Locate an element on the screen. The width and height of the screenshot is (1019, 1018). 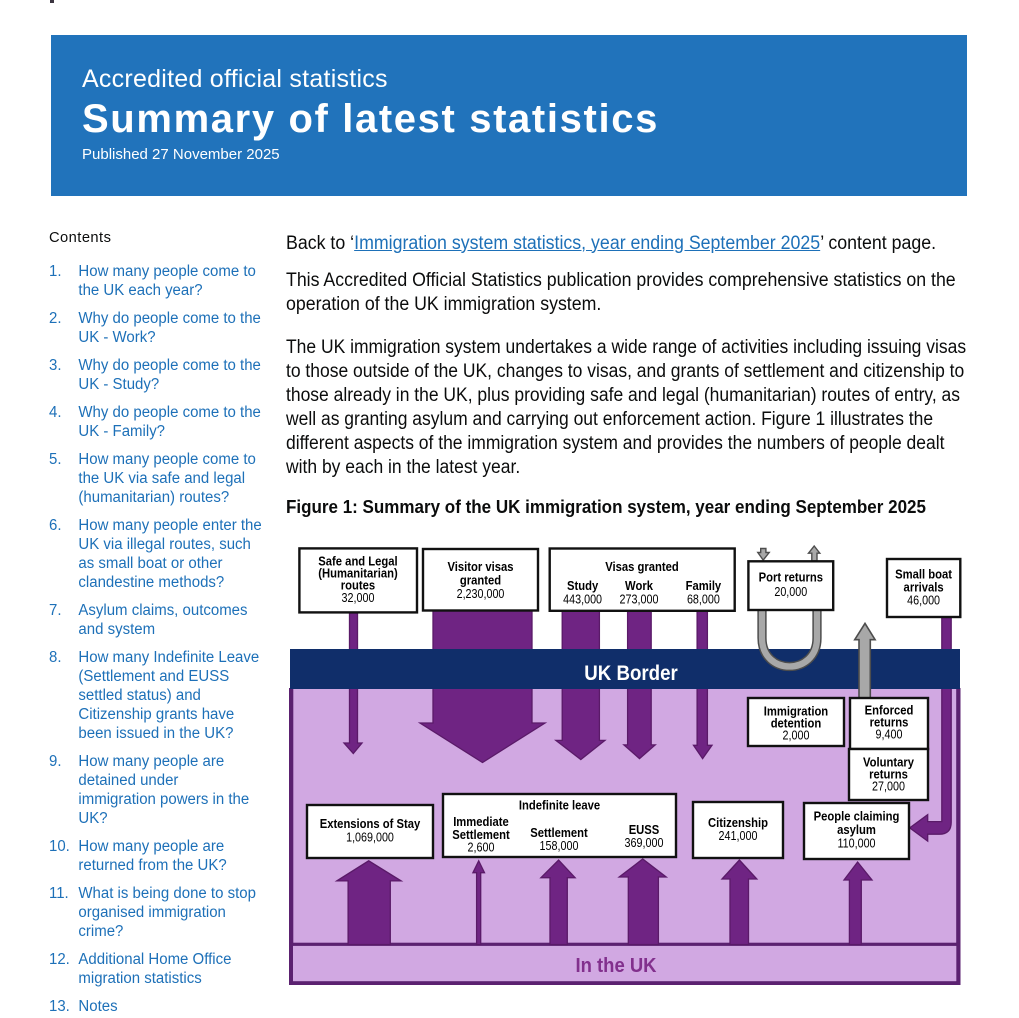
svg-text: Immigration is located at coordinates (796, 712).